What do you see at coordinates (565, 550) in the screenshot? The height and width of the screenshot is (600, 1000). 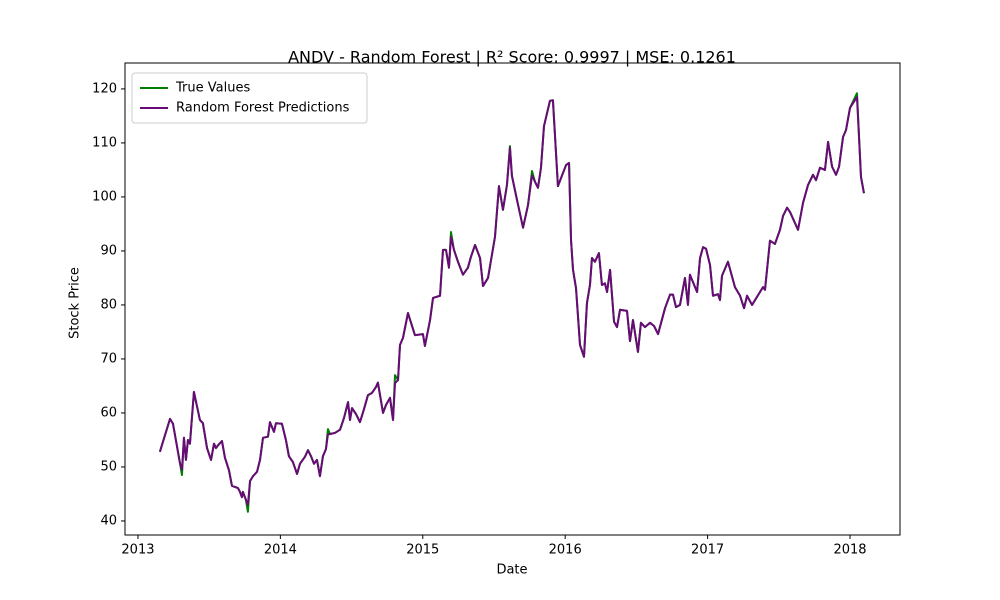 I see `x-tick-label: 2016` at bounding box center [565, 550].